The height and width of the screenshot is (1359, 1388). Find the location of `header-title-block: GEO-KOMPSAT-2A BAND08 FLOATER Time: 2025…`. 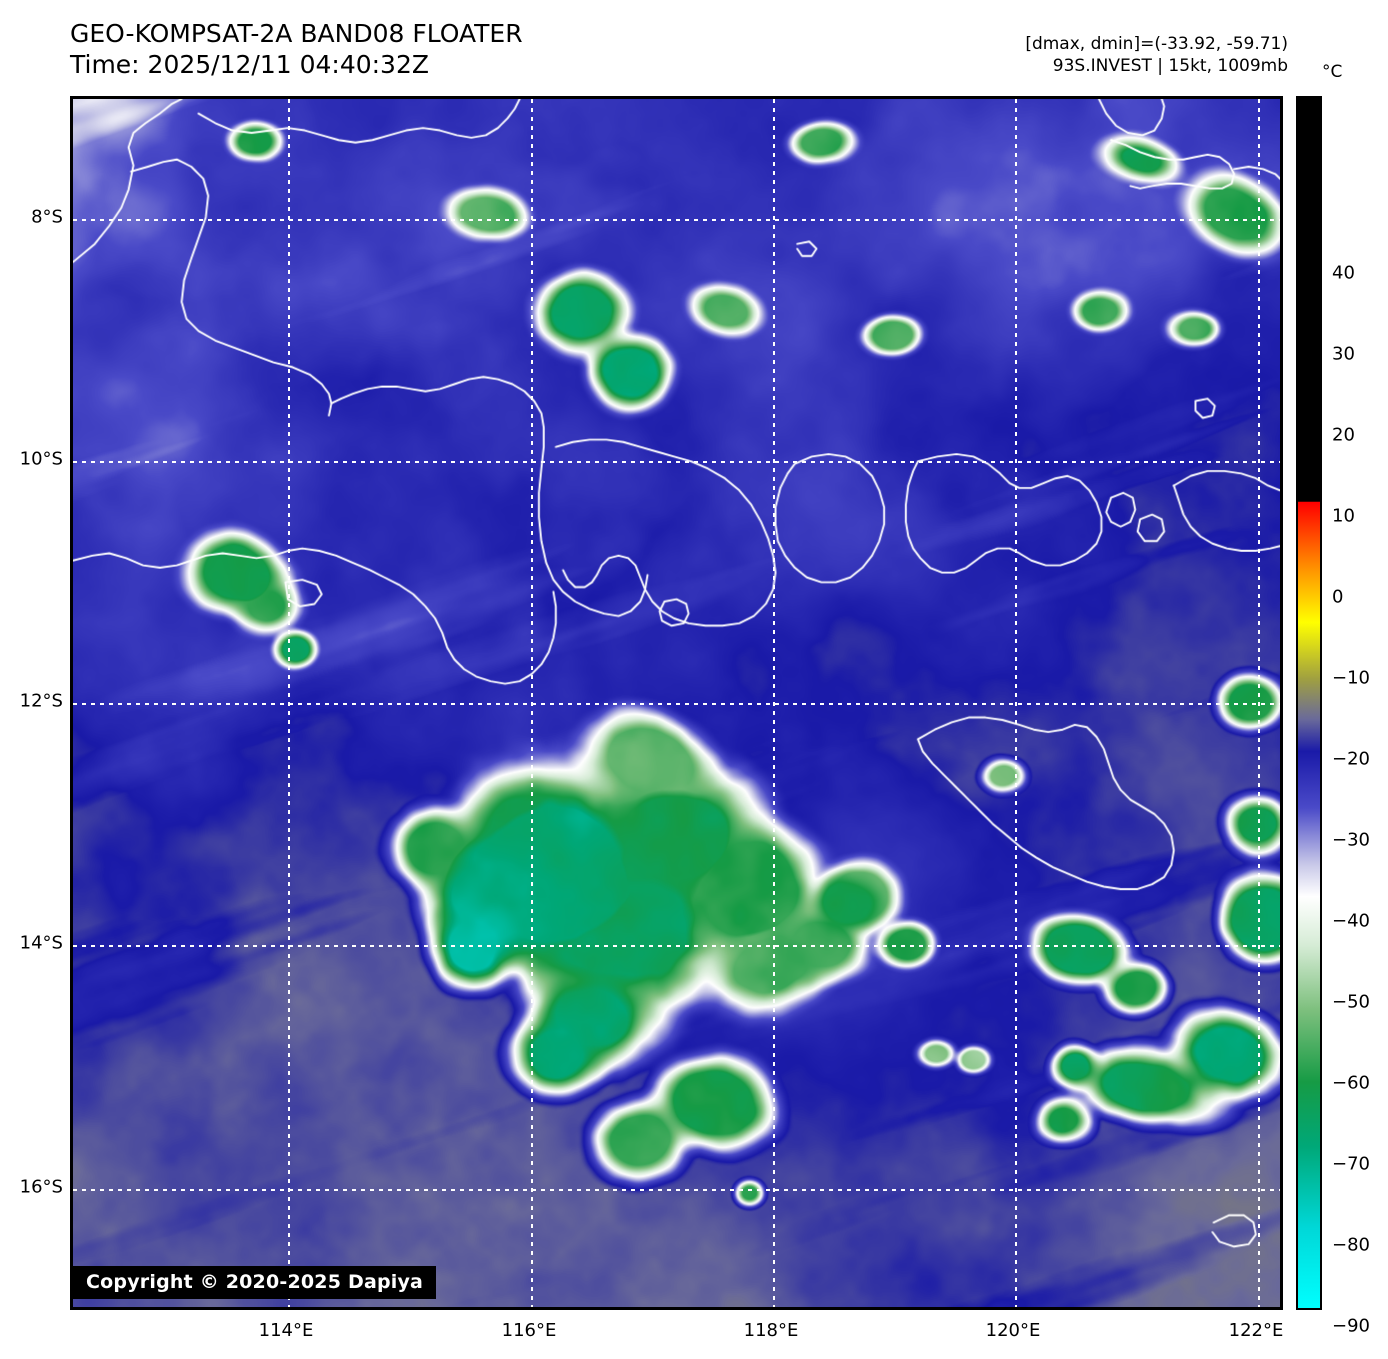

header-title-block: GEO-KOMPSAT-2A BAND08 FLOATER Time: 2025… is located at coordinates (296, 49).